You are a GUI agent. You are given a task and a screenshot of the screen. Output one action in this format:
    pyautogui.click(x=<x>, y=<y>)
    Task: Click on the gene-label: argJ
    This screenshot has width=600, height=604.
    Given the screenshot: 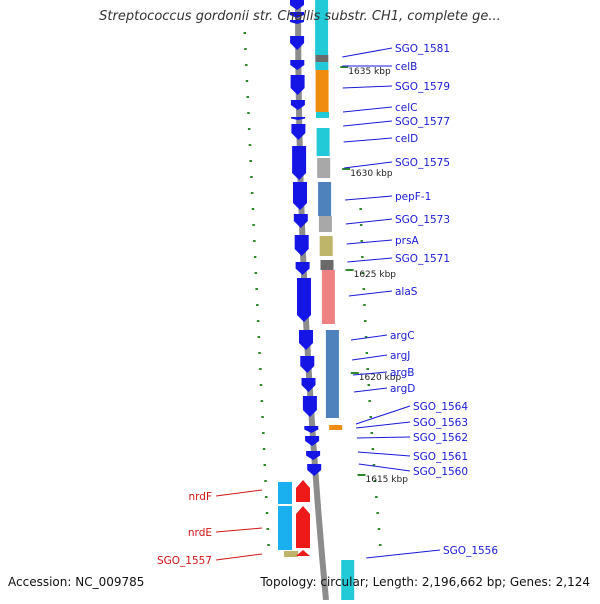 What is the action you would take?
    pyautogui.click(x=400, y=356)
    